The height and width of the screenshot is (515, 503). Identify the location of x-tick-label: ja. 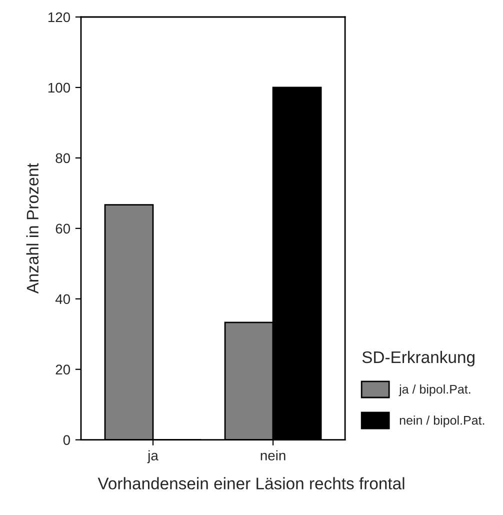
(152, 457).